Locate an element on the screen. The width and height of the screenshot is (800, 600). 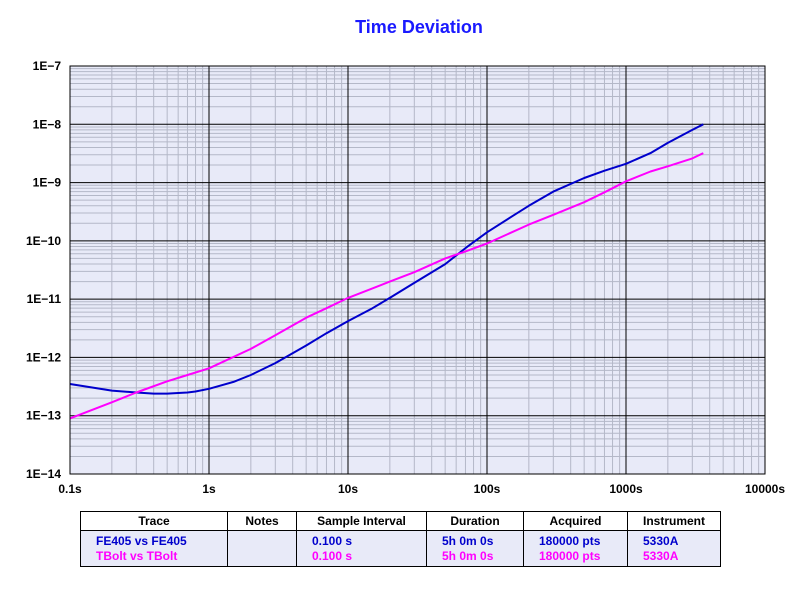
col-acquired: 180000 pts 180000 pts is located at coordinates (576, 548).